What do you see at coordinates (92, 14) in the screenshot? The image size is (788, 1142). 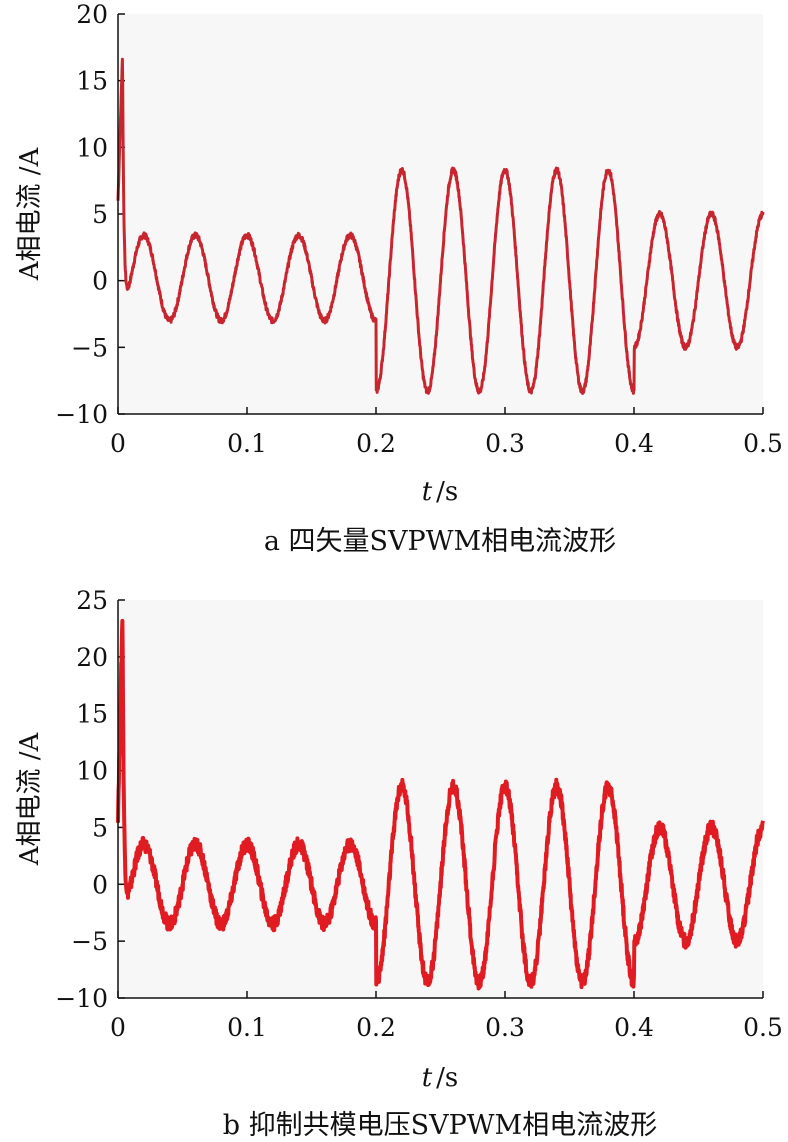 I see `y-tick-label-a: 20` at bounding box center [92, 14].